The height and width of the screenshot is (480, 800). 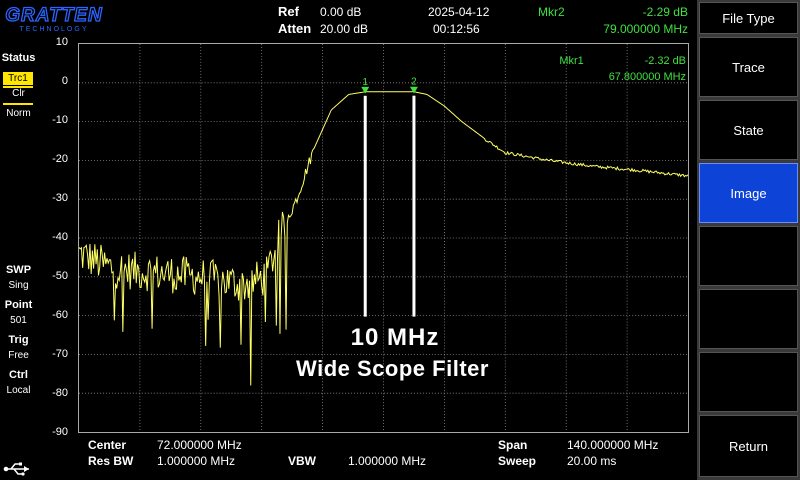 What do you see at coordinates (111, 461) in the screenshot?
I see `resbw-label: Res BW` at bounding box center [111, 461].